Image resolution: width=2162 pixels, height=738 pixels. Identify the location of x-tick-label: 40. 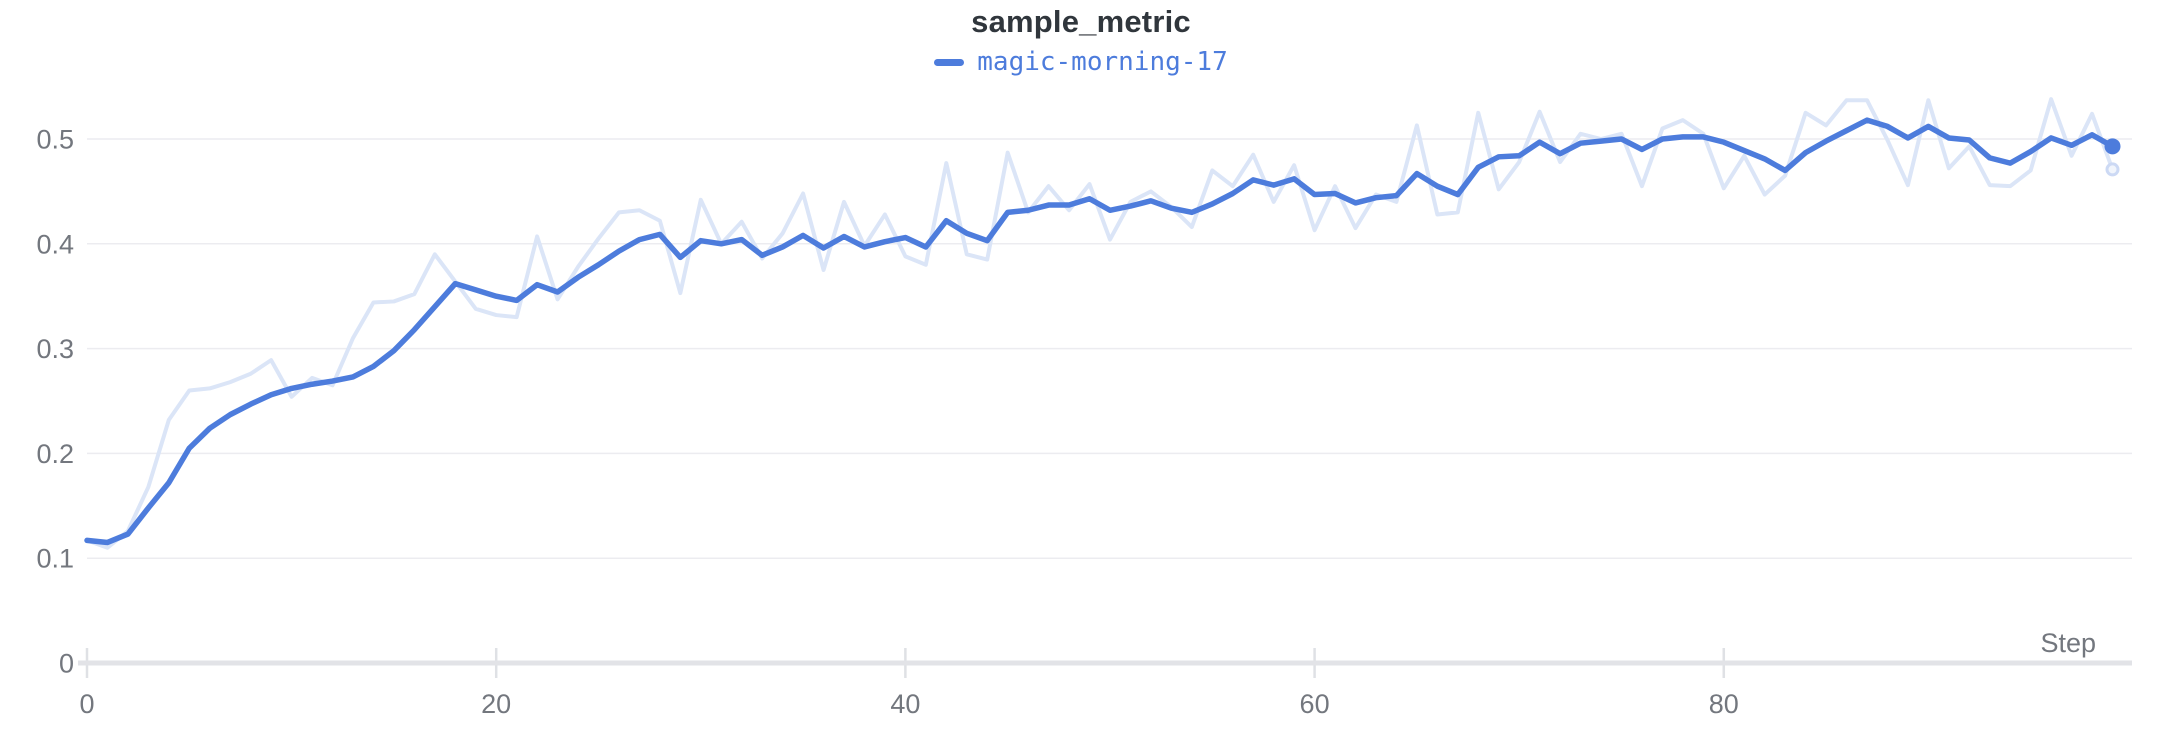
(905, 704).